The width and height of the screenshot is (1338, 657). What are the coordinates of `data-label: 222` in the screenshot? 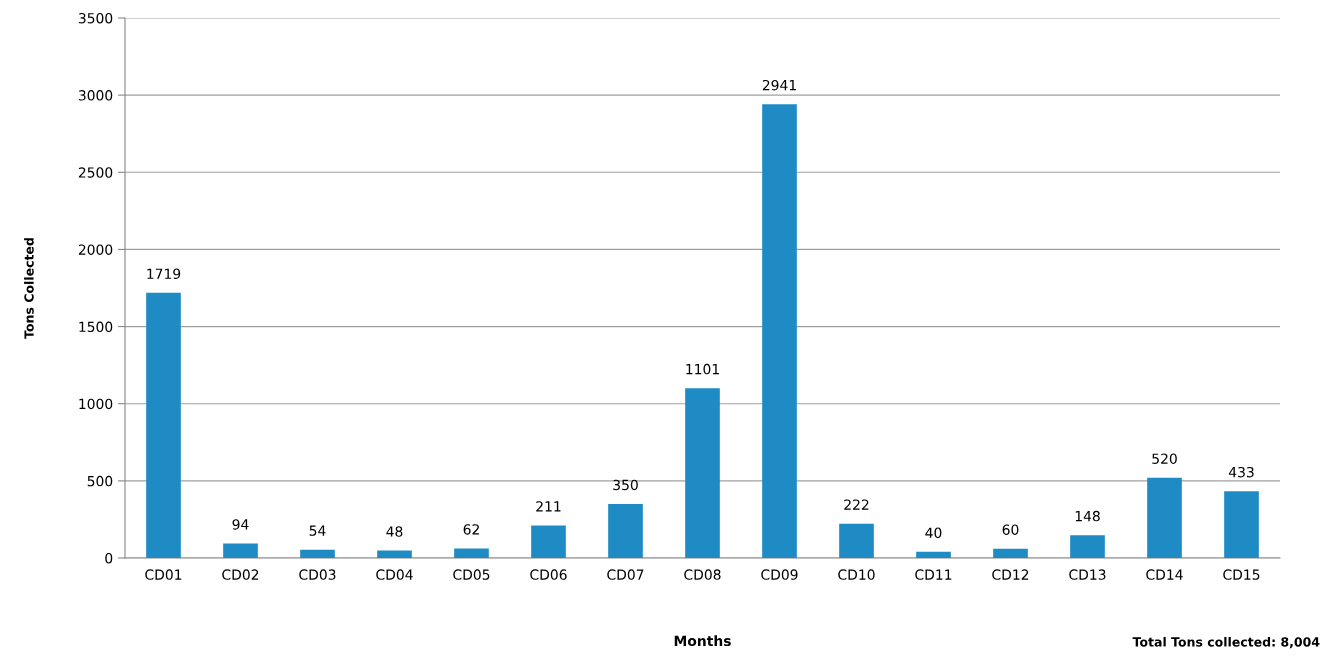 It's located at (856, 504).